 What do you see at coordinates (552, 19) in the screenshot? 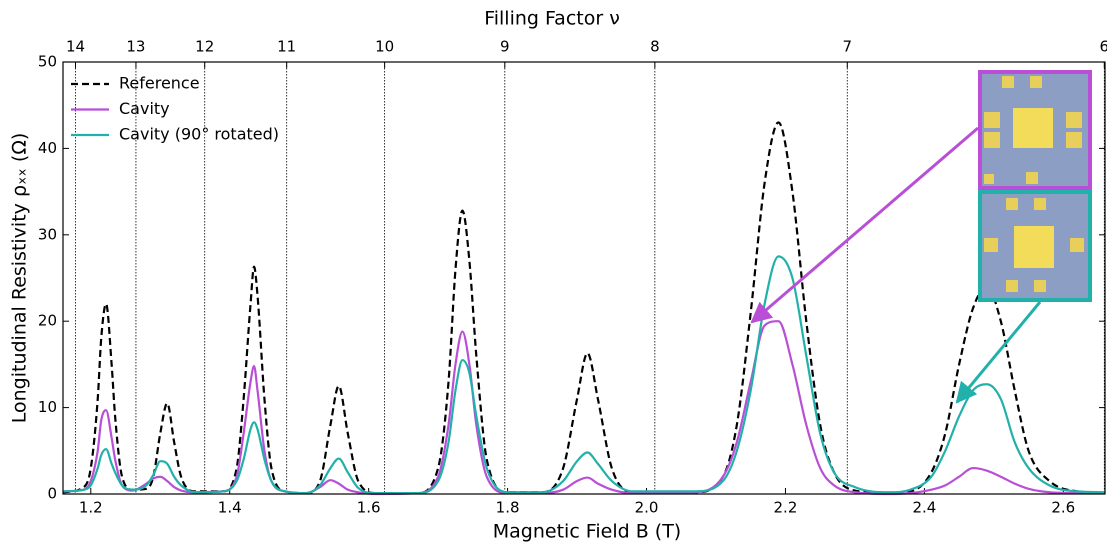
I see `x2-axis-label: Filling Factor ν` at bounding box center [552, 19].